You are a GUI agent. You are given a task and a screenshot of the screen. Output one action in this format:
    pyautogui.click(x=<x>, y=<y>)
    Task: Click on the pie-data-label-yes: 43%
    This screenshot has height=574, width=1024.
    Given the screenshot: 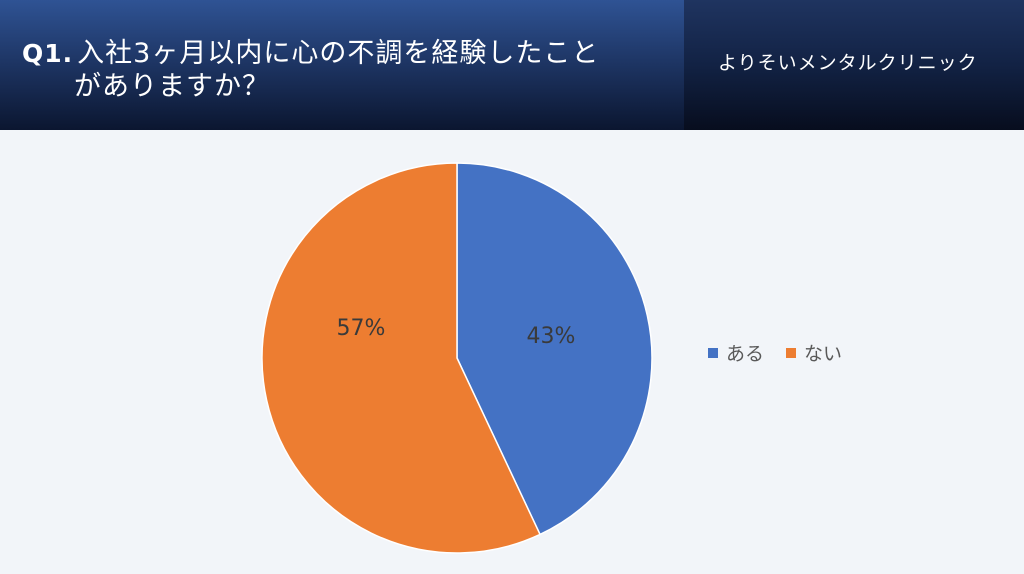 What is the action you would take?
    pyautogui.click(x=551, y=336)
    